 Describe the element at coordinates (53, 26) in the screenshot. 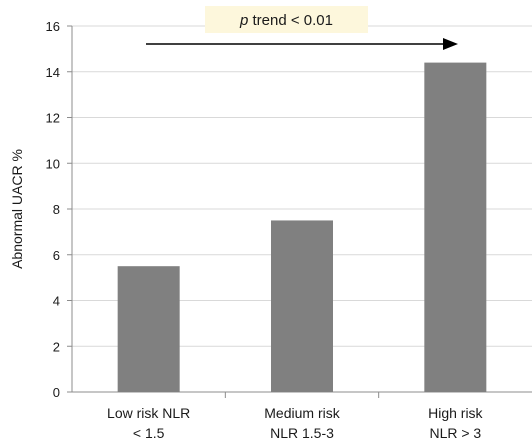

I see `y-tick-label-16: 16` at that location.